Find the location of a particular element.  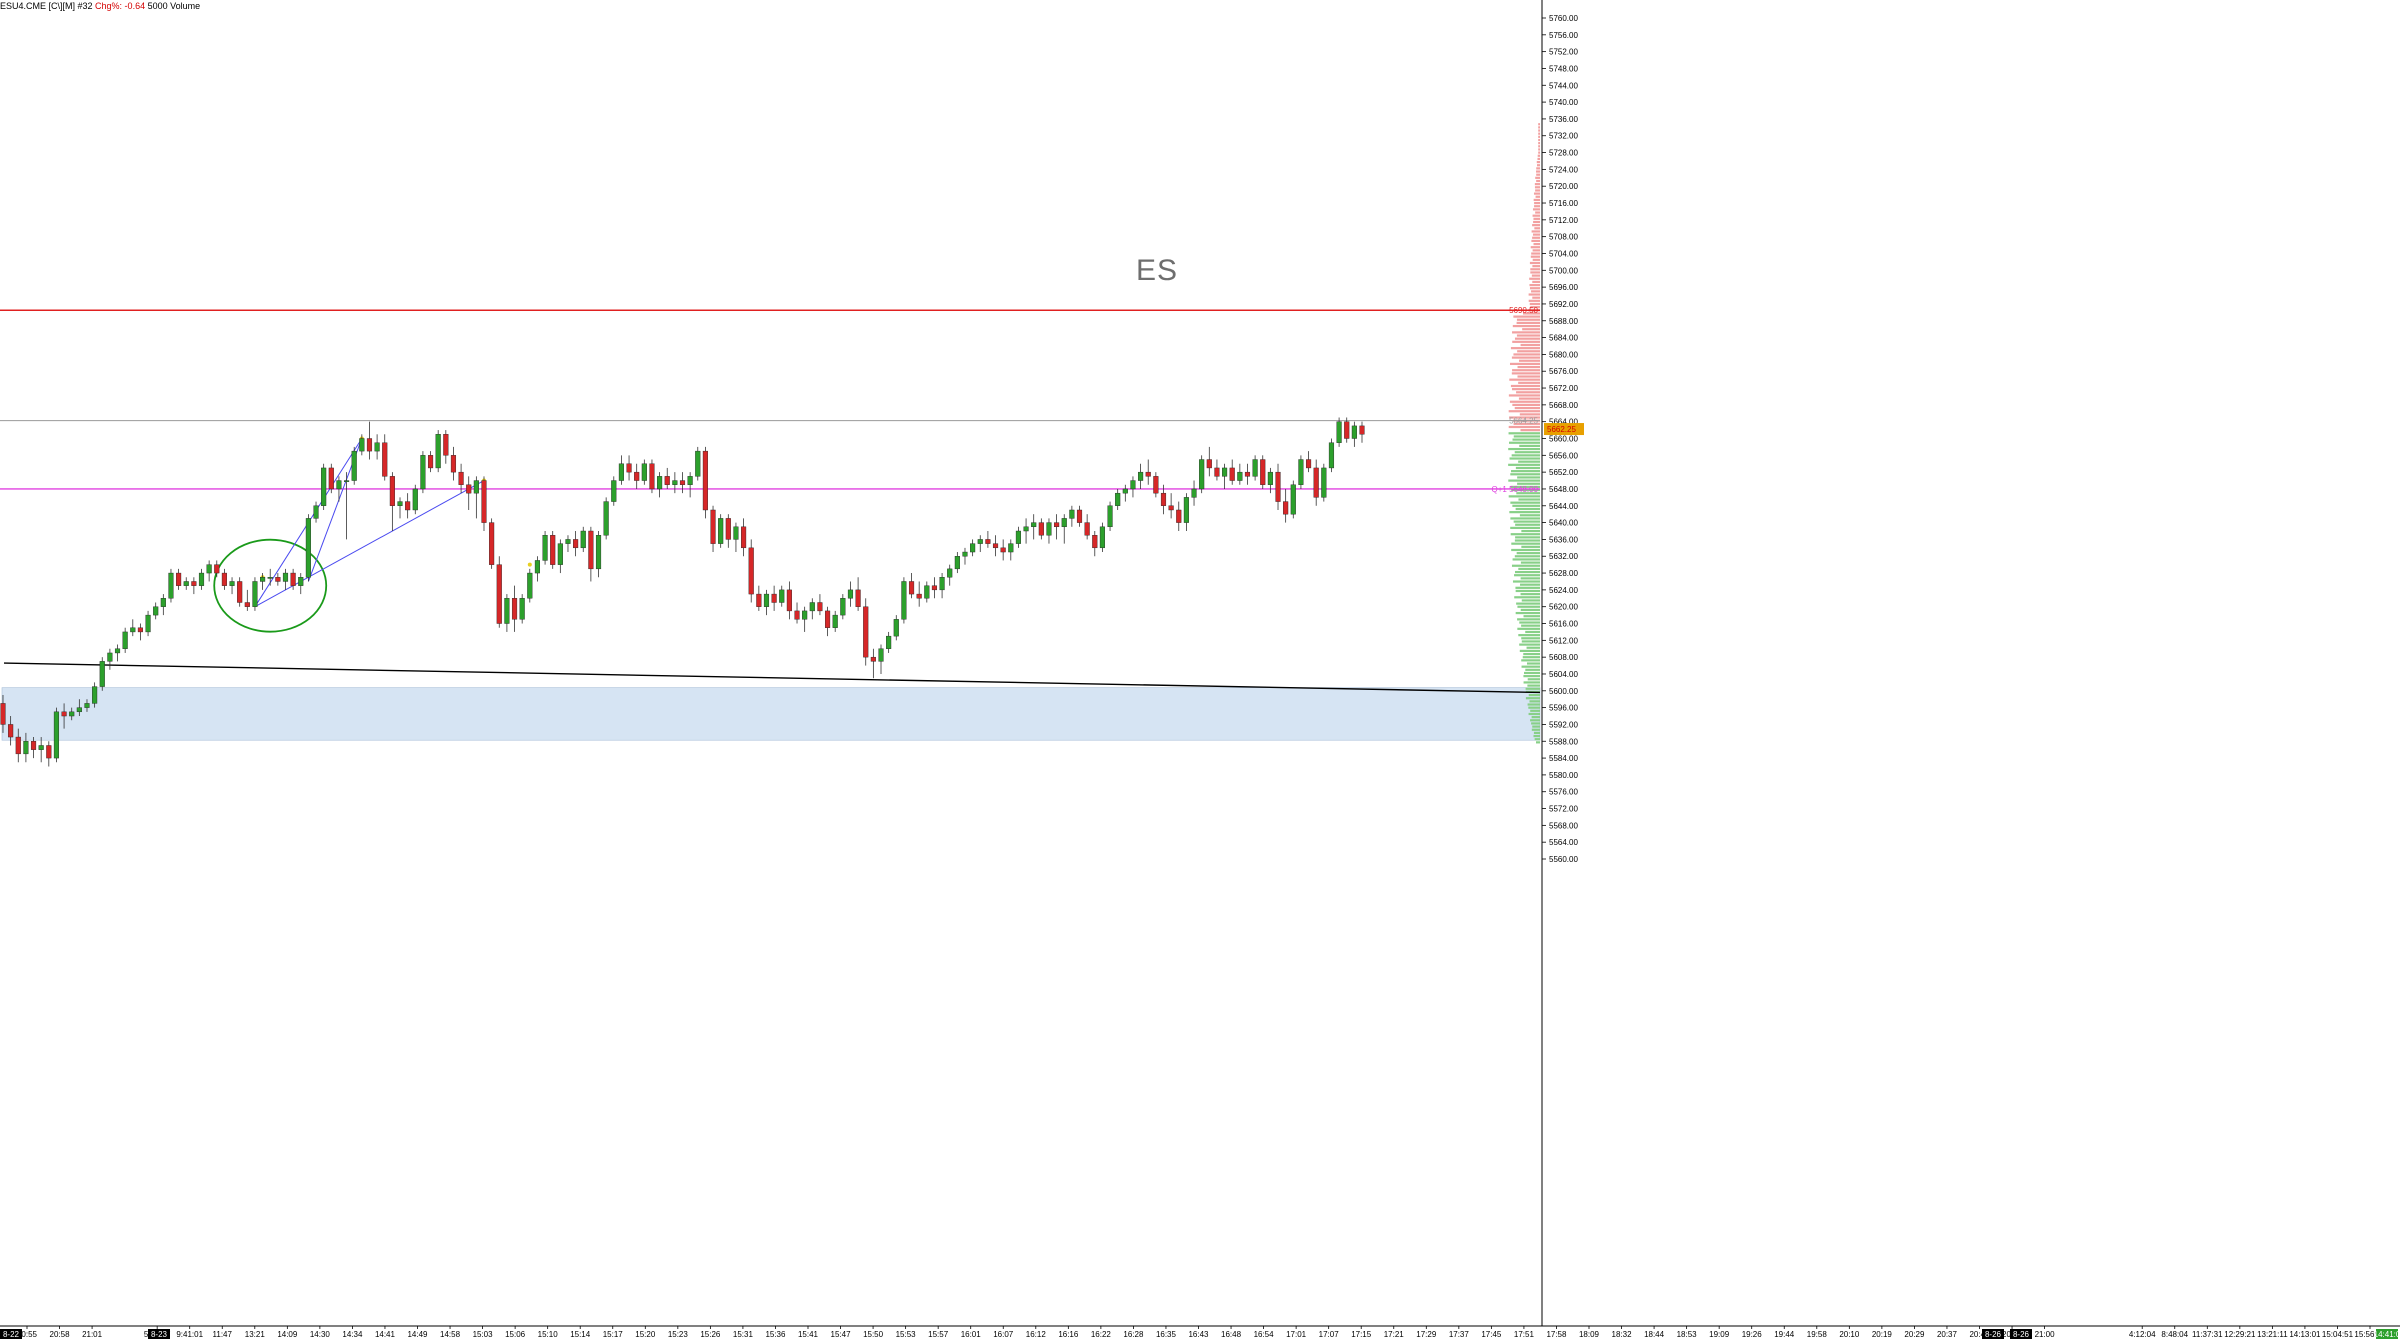

price-tick-label: 5708.00 is located at coordinates (1563, 237).